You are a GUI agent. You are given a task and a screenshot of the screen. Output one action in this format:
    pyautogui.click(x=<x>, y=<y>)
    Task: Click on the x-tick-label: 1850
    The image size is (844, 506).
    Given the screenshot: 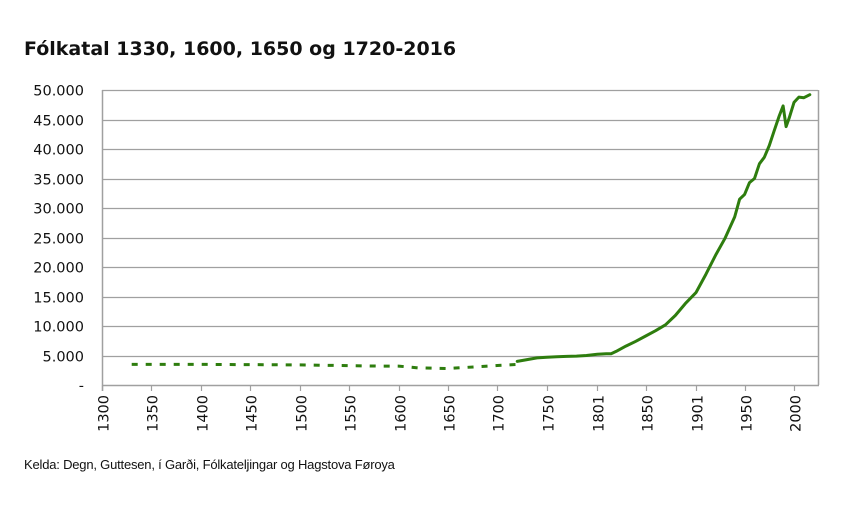 What is the action you would take?
    pyautogui.click(x=649, y=413)
    